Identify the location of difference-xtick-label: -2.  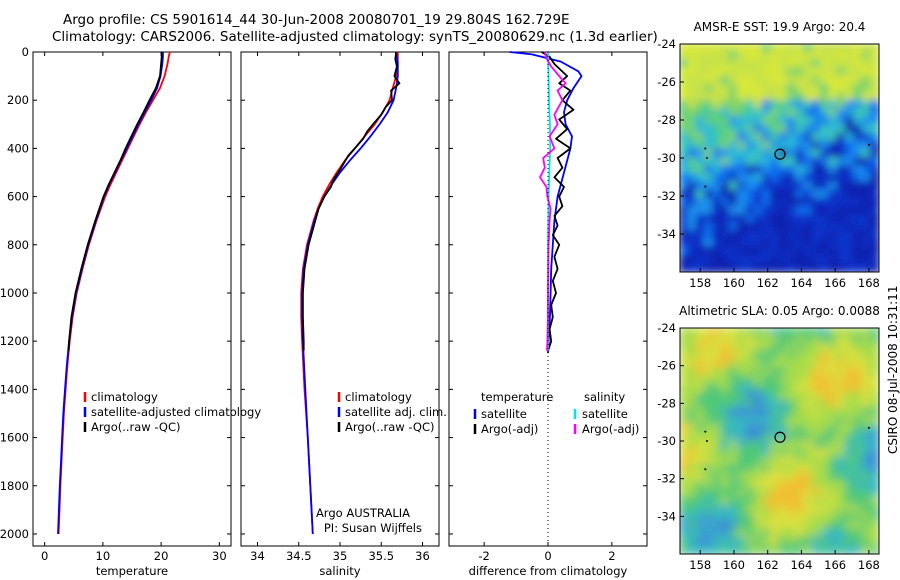
(483, 556).